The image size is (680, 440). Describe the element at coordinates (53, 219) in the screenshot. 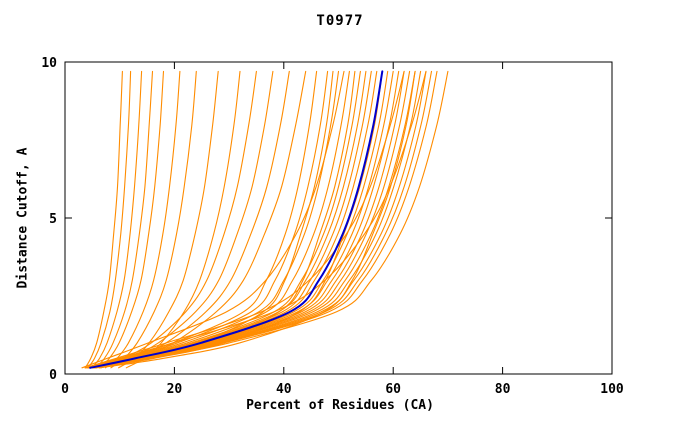

I see `y-tick-label: 5` at that location.